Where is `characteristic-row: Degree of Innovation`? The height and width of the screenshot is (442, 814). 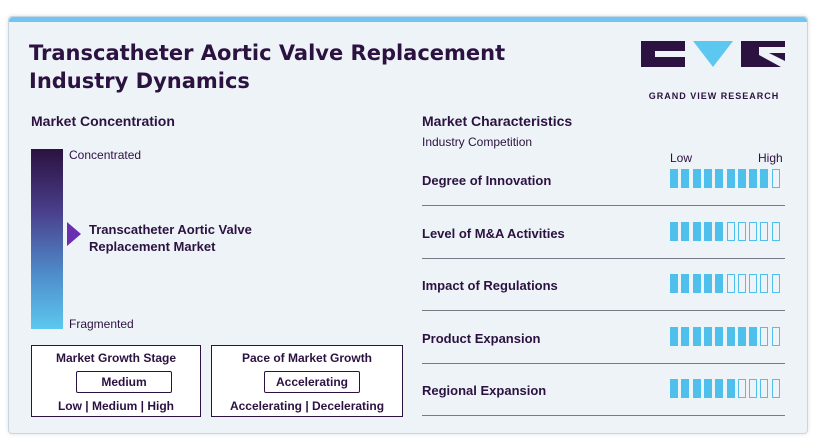
characteristic-row: Degree of Innovation is located at coordinates (603, 197).